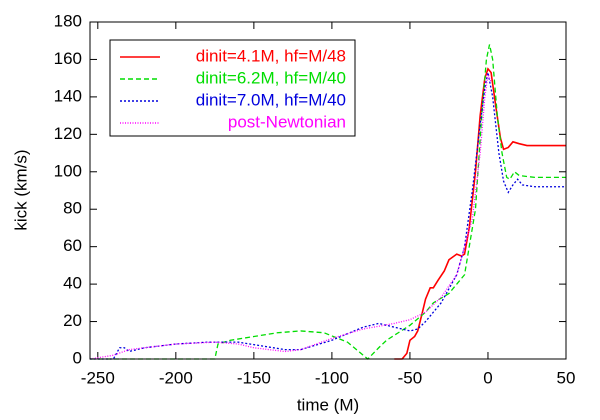  What do you see at coordinates (68, 95) in the screenshot?
I see `y-tick-label: 140` at bounding box center [68, 95].